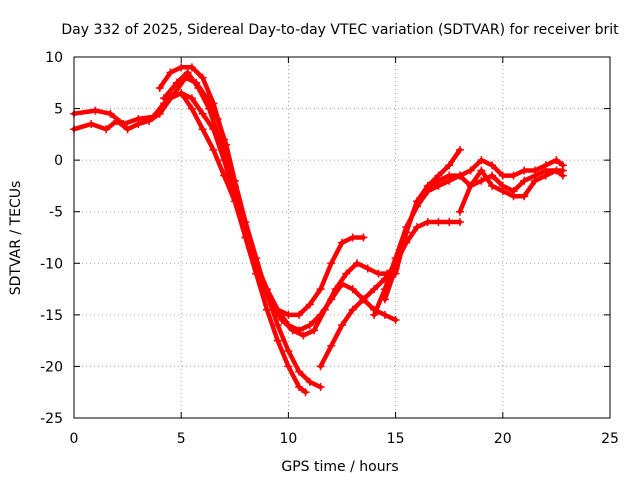 Image resolution: width=640 pixels, height=480 pixels. I want to click on x-tick-label: 15, so click(396, 439).